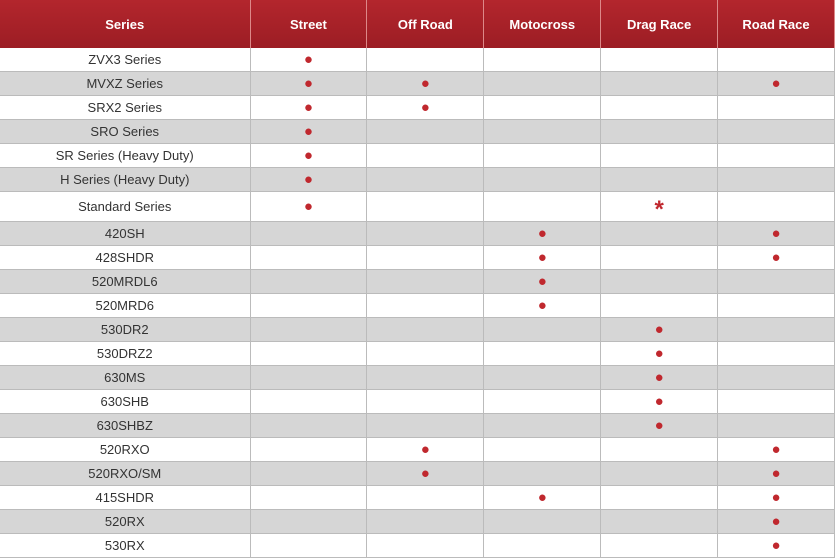 The width and height of the screenshot is (835, 558). Describe the element at coordinates (659, 24) in the screenshot. I see `column-header: Drag Race` at that location.